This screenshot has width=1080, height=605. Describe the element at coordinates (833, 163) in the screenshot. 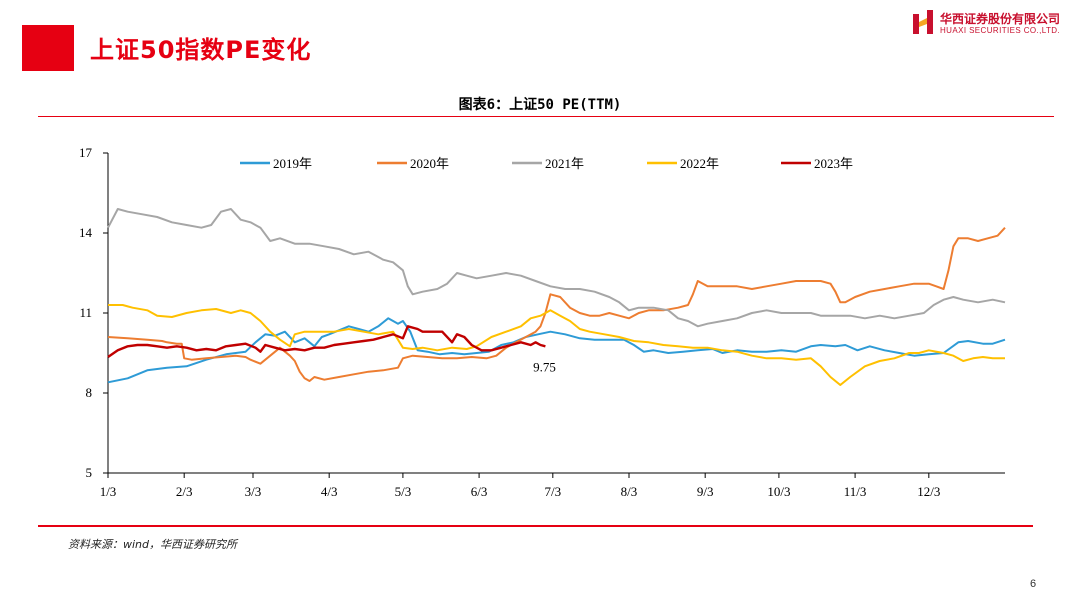

I see `legend-label-2023: 2023年` at that location.